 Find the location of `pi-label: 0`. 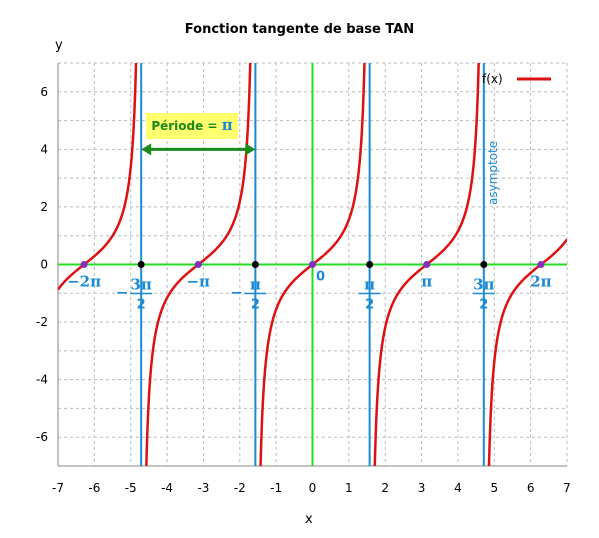

pi-label: 0 is located at coordinates (320, 277).